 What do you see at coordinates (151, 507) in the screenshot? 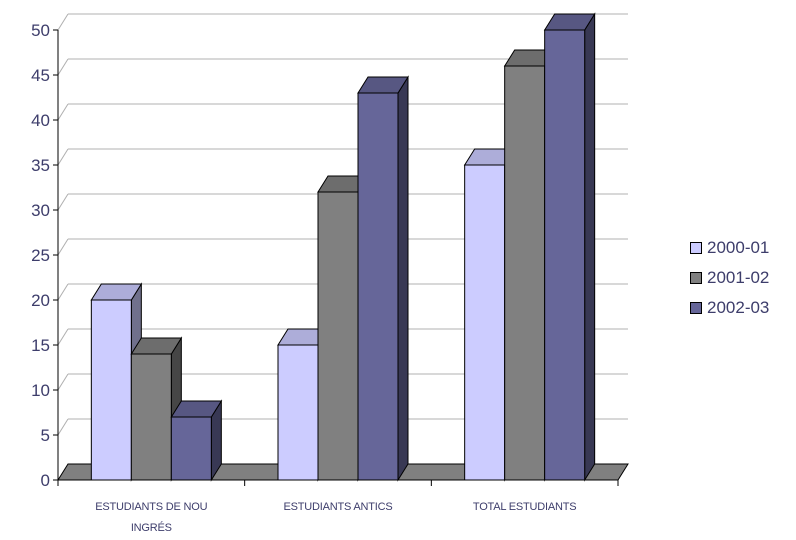
I see `x-tick-label: ESTUDIANTS DE NOU` at bounding box center [151, 507].